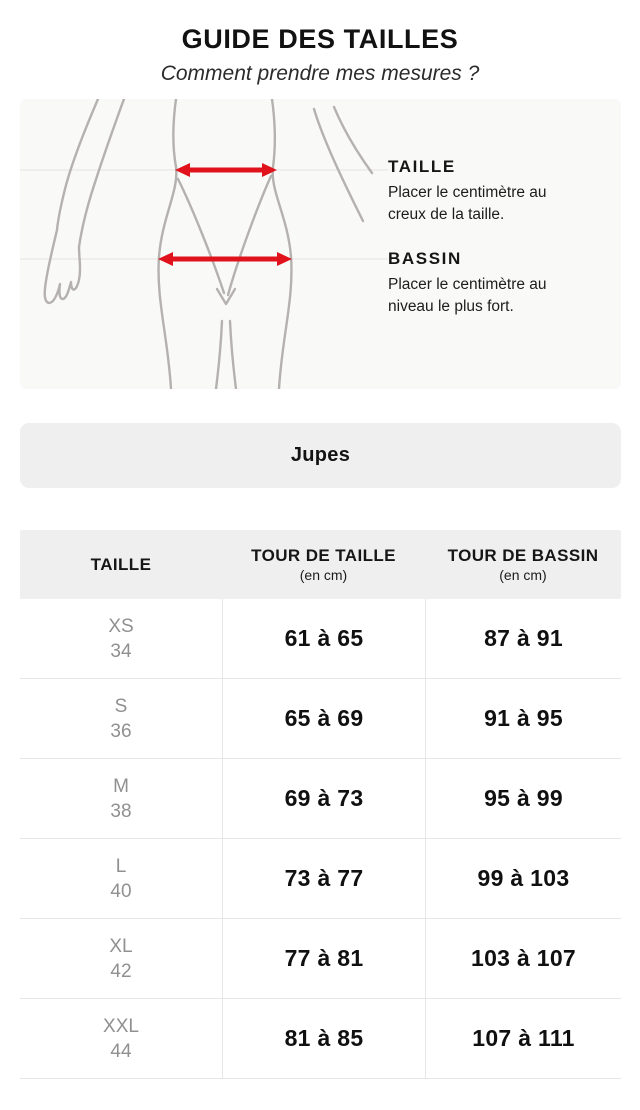  What do you see at coordinates (523, 555) in the screenshot?
I see `column-header-label: TOUR DE BASSIN` at bounding box center [523, 555].